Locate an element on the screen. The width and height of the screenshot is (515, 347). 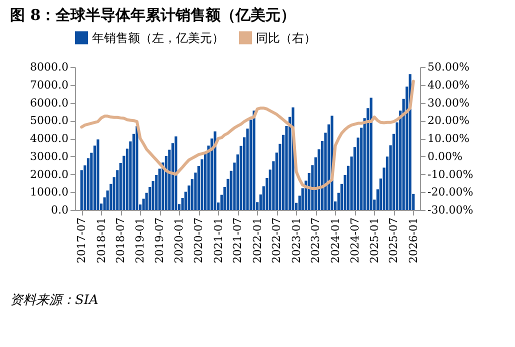
x-tick-label: 2022-07 is located at coordinates (277, 241).